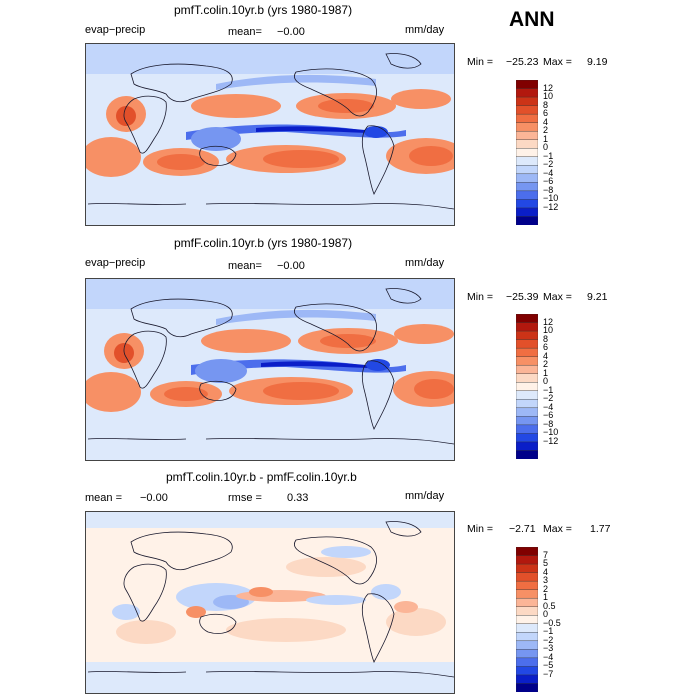 The image size is (700, 700). What do you see at coordinates (115, 30) in the screenshot?
I see `panel-1-variable-label: evap−precip` at bounding box center [115, 30].